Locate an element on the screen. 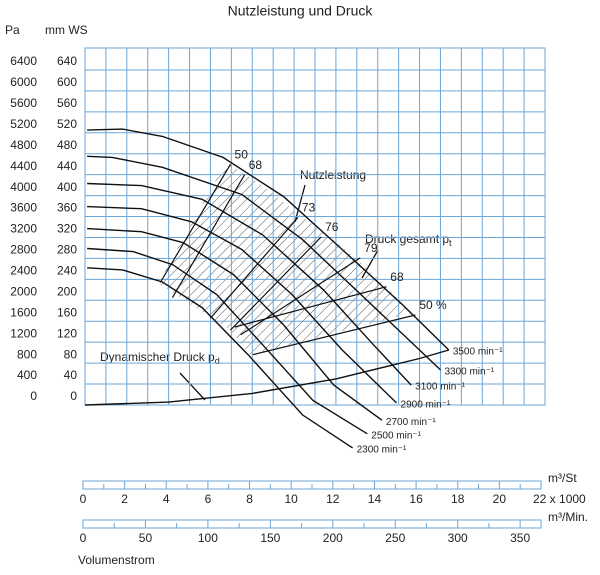  y2-tick-label: 320 is located at coordinates (67, 229).